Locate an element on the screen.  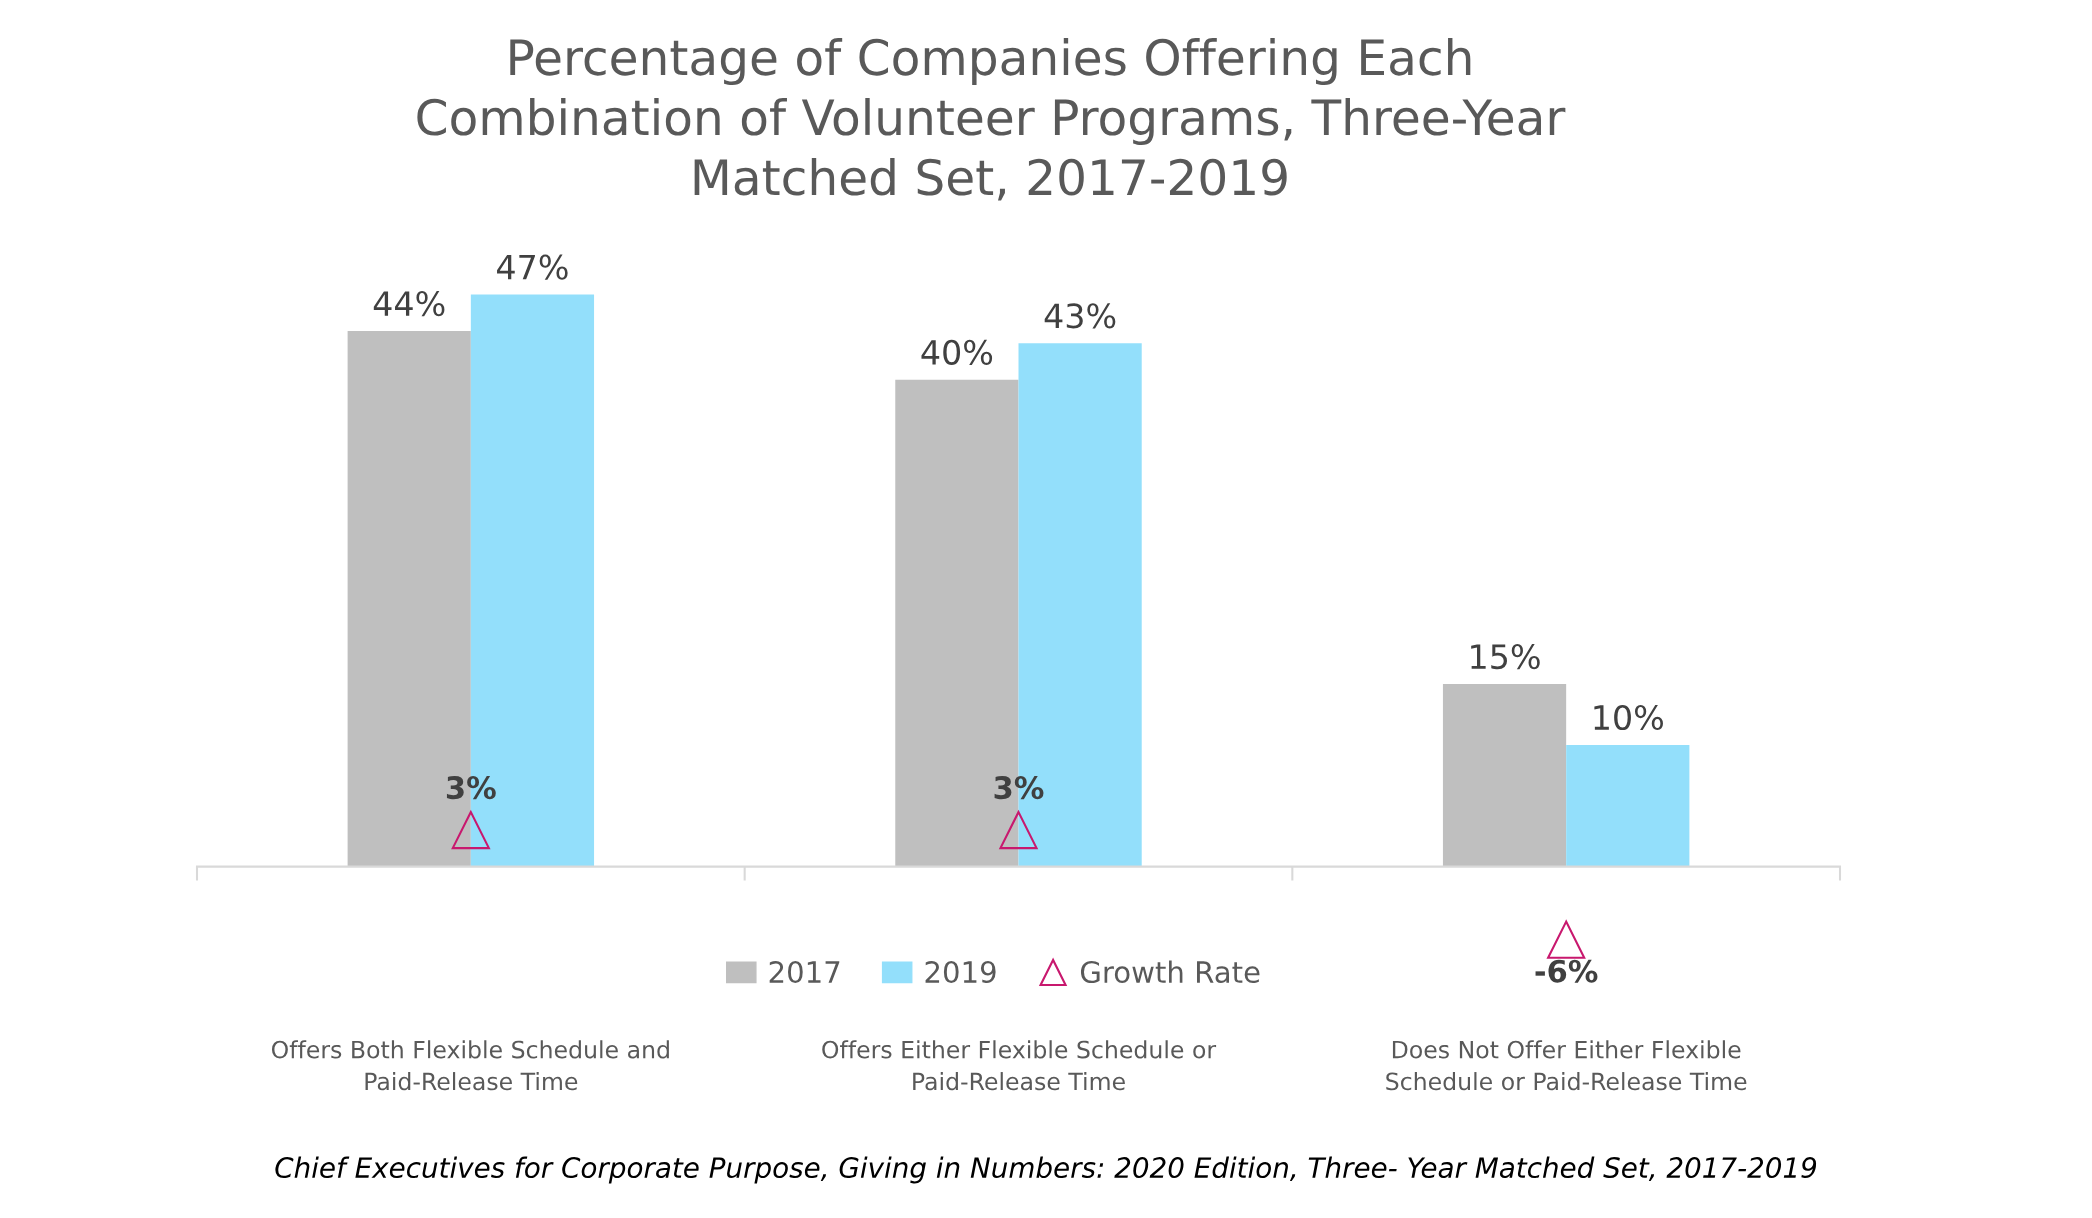
data-label: 15% is located at coordinates (1505, 657).